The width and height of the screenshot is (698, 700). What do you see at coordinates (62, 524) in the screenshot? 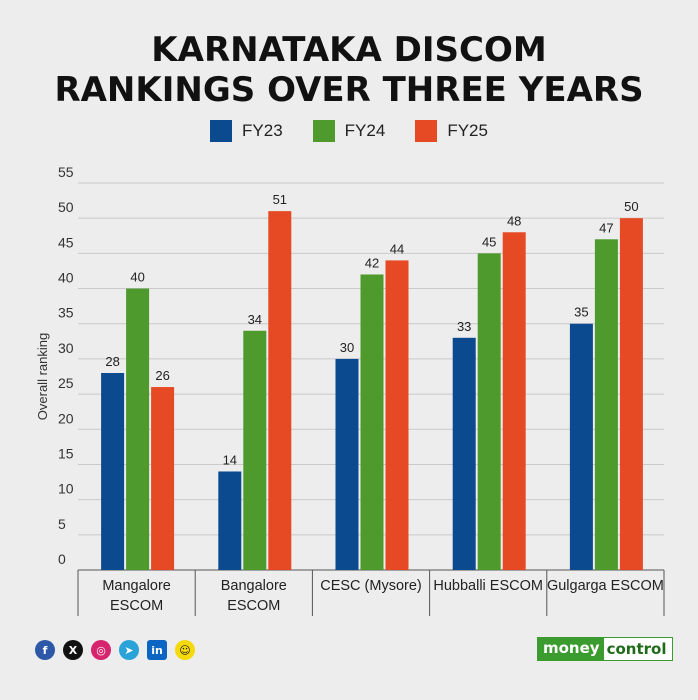
I see `y-tick-label: 5` at bounding box center [62, 524].